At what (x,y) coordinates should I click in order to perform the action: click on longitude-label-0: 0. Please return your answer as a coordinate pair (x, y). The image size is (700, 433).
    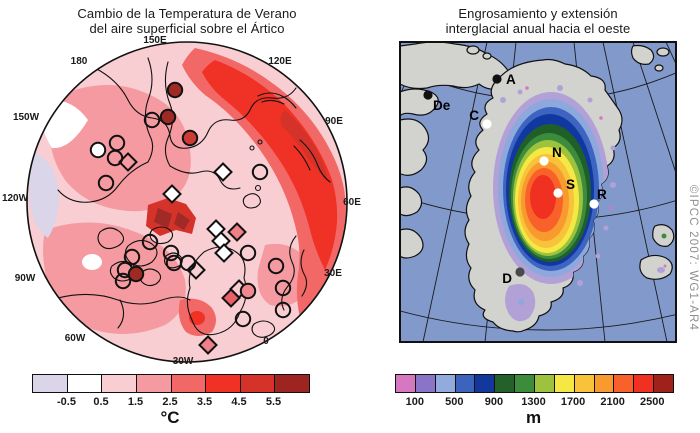
    Looking at the image, I should click on (266, 341).